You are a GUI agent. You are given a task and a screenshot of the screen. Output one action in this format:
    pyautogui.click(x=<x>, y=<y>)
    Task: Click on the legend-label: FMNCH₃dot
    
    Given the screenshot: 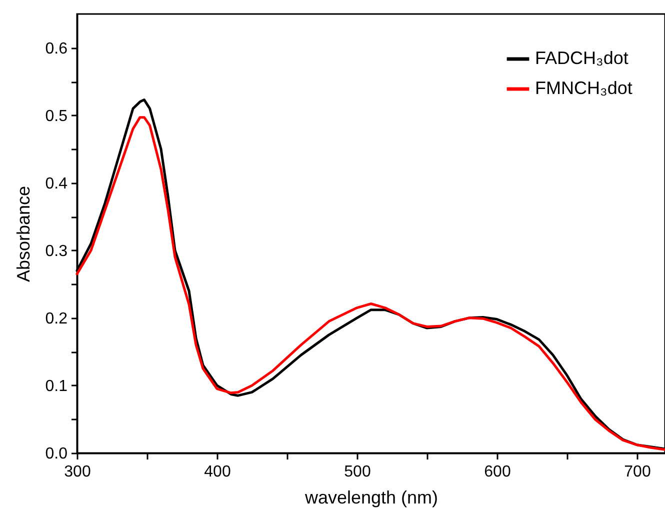 What is the action you would take?
    pyautogui.click(x=583, y=88)
    